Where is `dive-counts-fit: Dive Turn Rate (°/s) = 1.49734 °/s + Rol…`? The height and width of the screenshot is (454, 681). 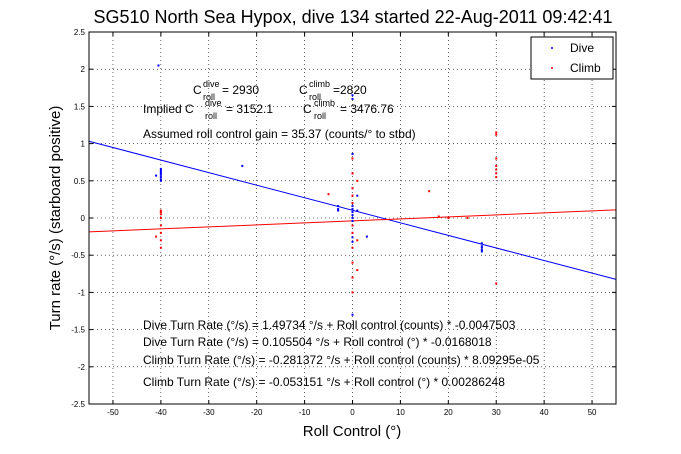 dive-counts-fit: Dive Turn Rate (°/s) = 1.49734 °/s + Rol… is located at coordinates (329, 325).